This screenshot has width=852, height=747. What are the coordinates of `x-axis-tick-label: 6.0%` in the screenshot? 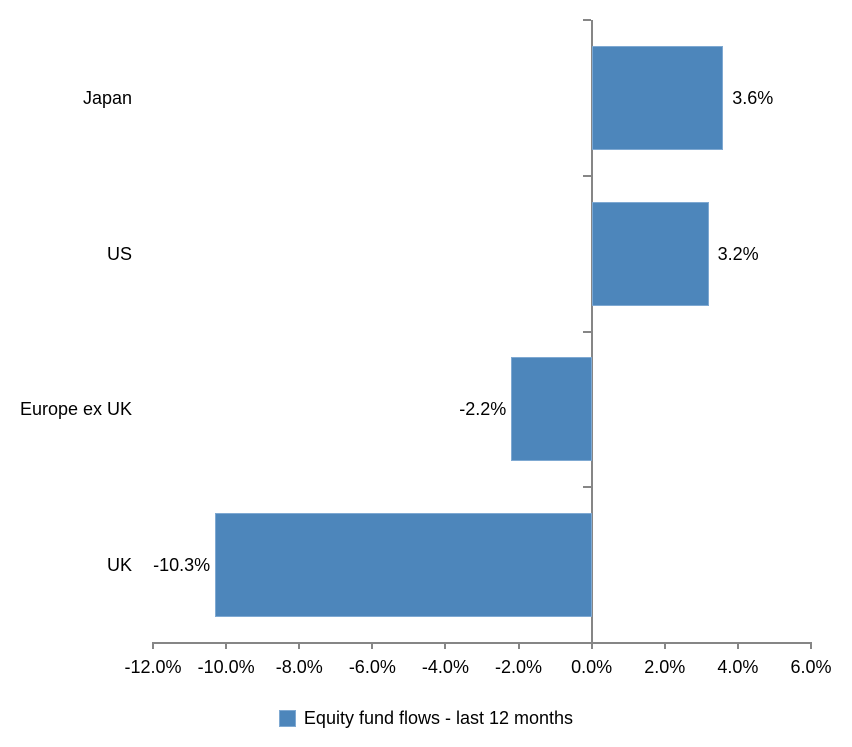 It's located at (811, 667).